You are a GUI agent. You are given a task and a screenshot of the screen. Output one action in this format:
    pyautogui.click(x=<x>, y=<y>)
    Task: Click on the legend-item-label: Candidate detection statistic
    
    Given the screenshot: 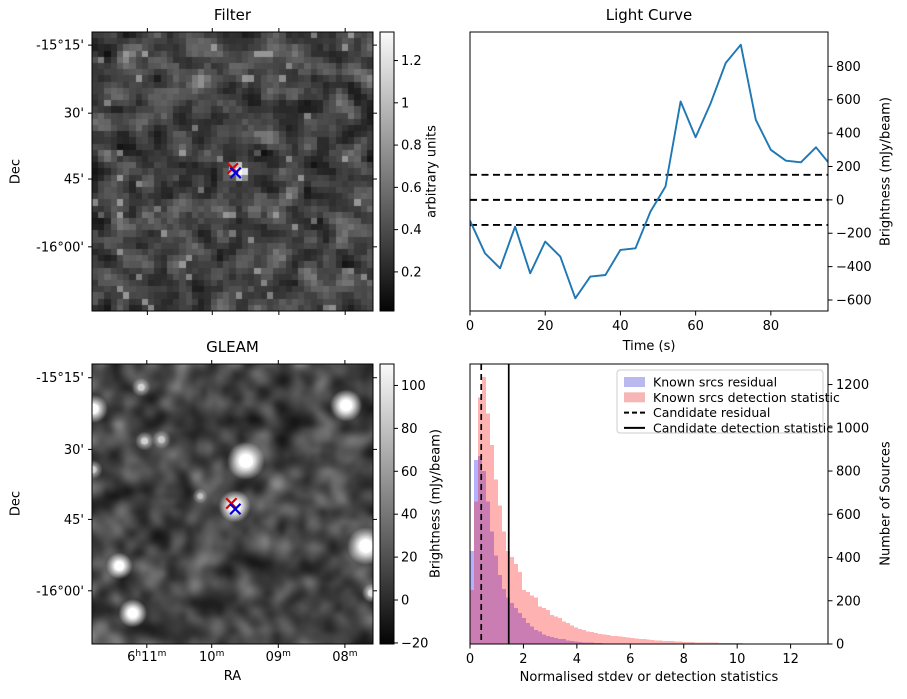 What is the action you would take?
    pyautogui.click(x=743, y=427)
    